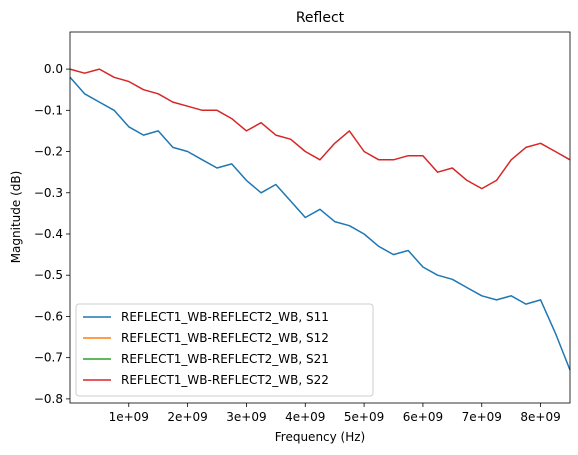 The width and height of the screenshot is (578, 455). Describe the element at coordinates (364, 417) in the screenshot. I see `x-tick-label: 5e+09` at that location.